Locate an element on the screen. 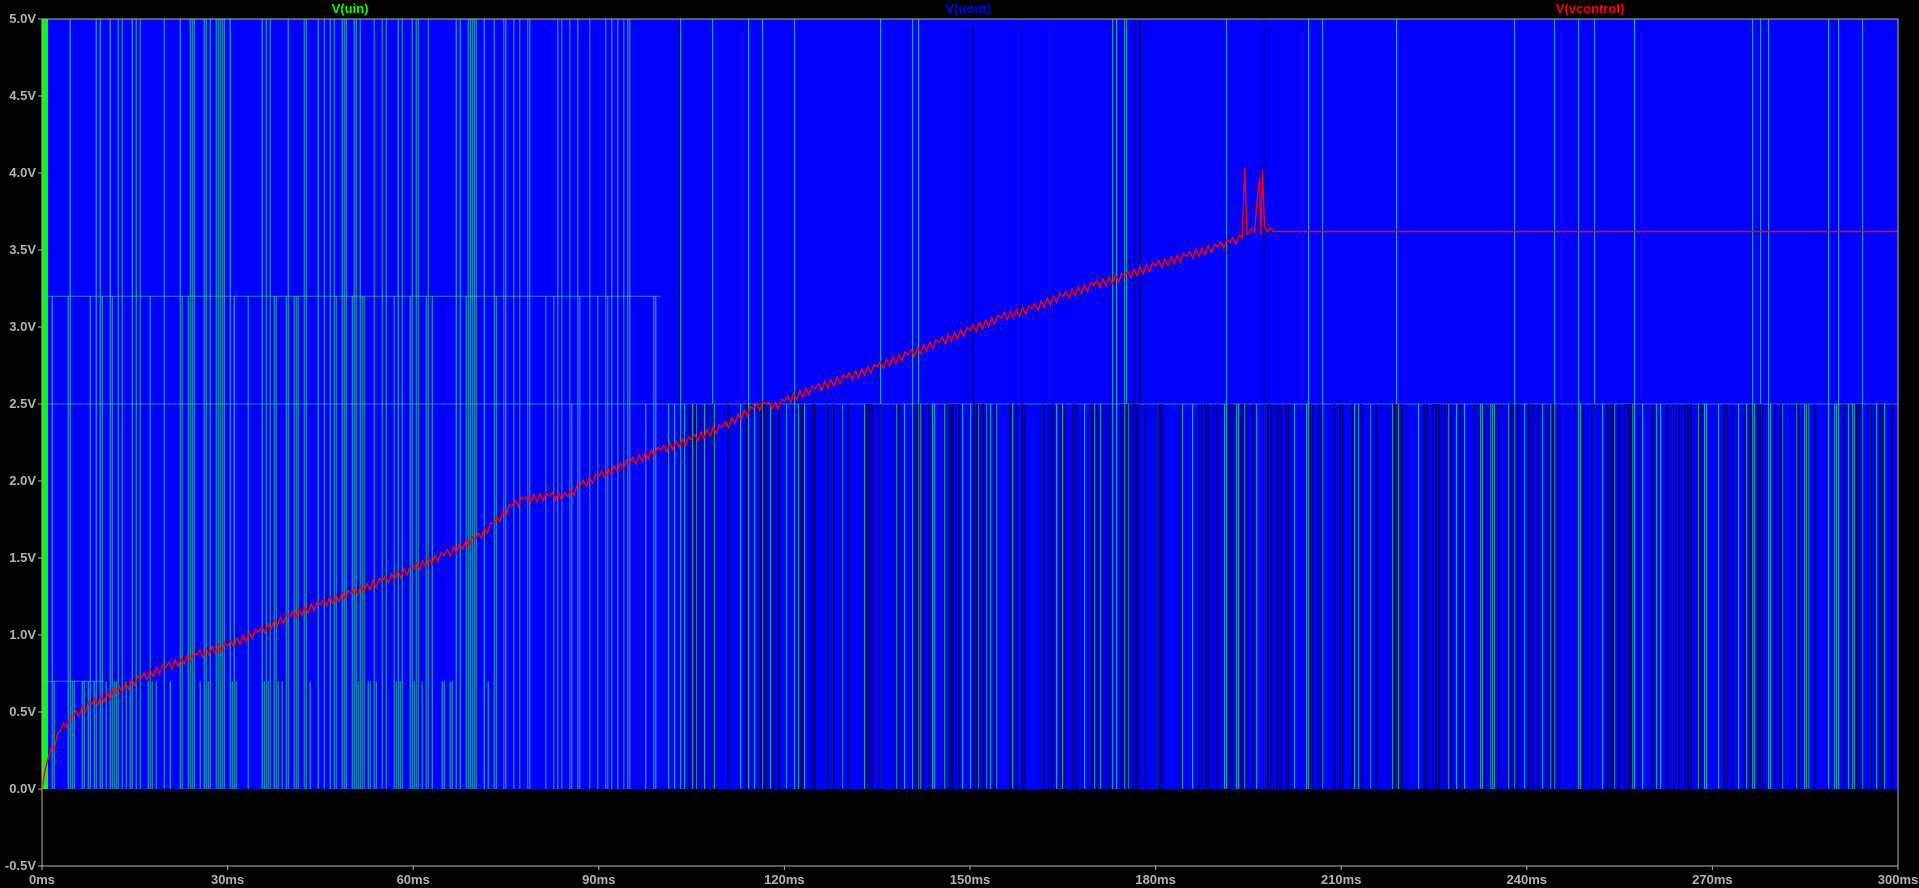  x-tick-label: 150ms is located at coordinates (970, 879).